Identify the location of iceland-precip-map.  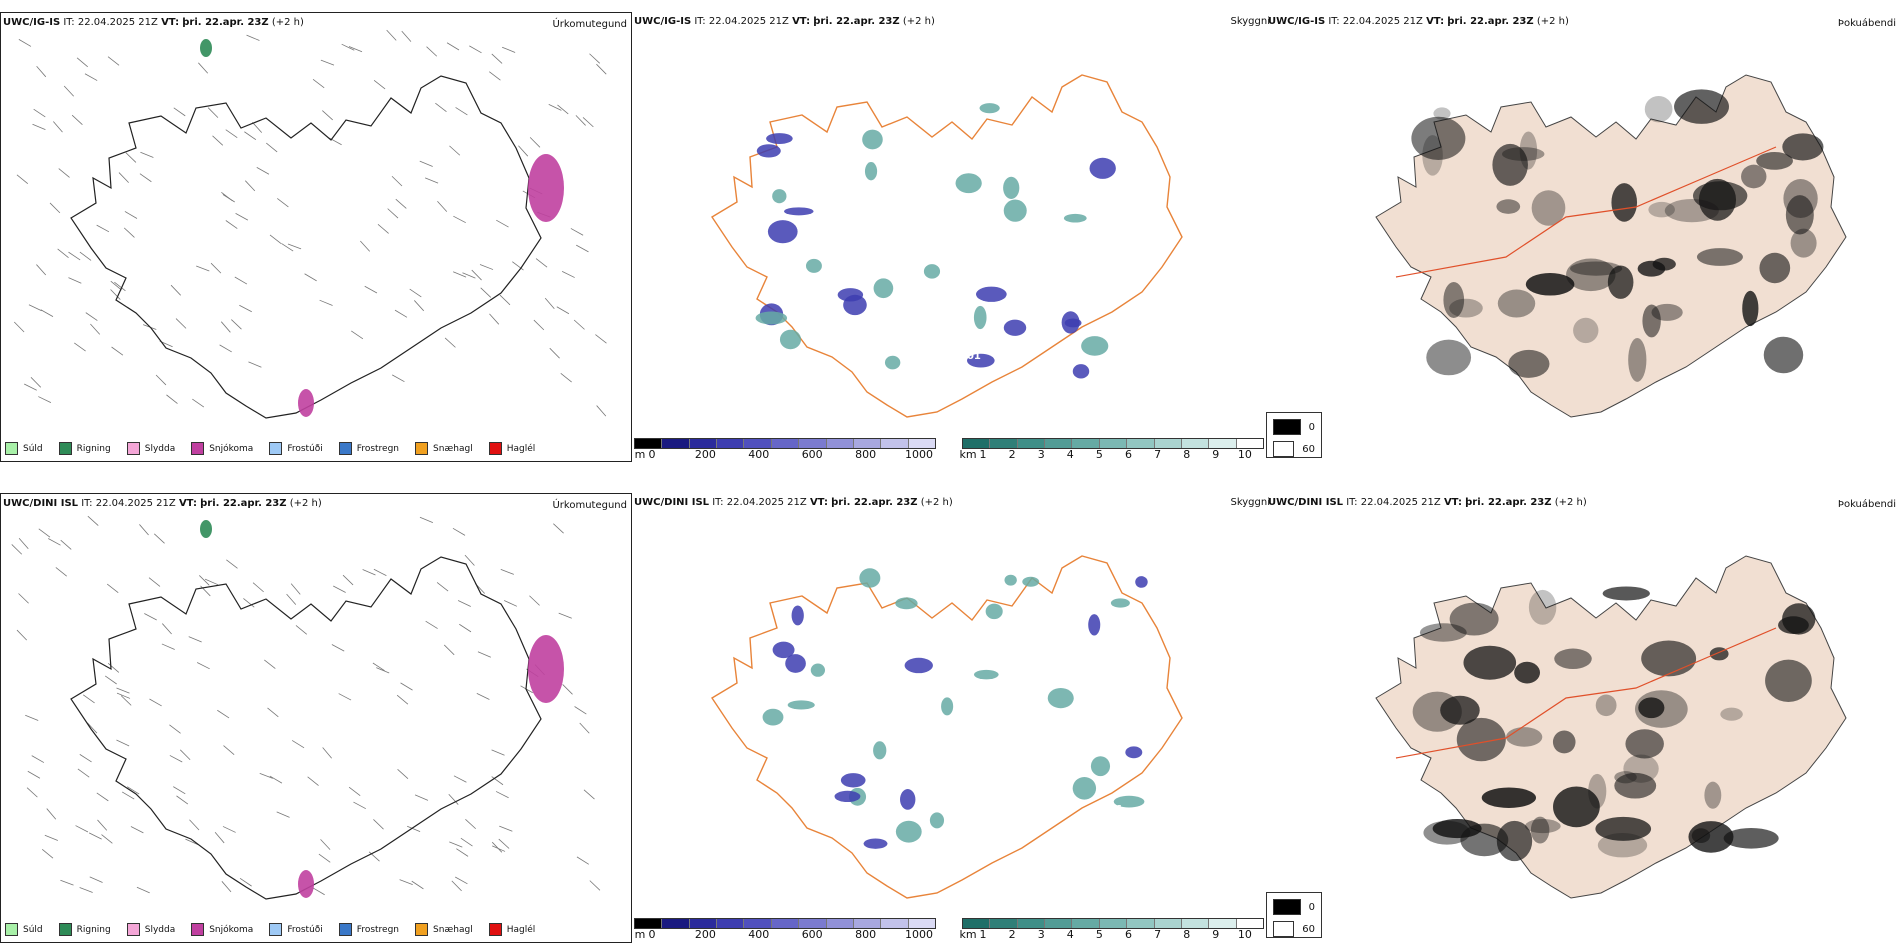
(310, 224).